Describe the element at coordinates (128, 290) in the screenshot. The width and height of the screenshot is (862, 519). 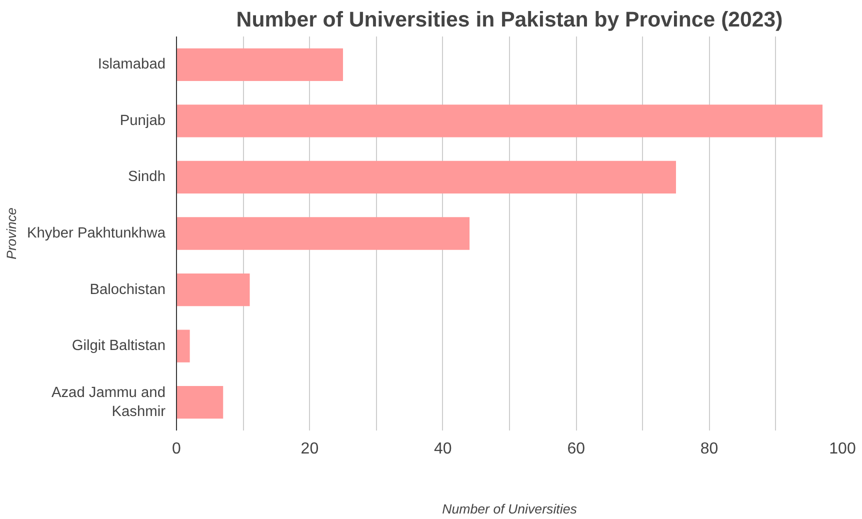
I see `y-tick-label: Balochistan` at that location.